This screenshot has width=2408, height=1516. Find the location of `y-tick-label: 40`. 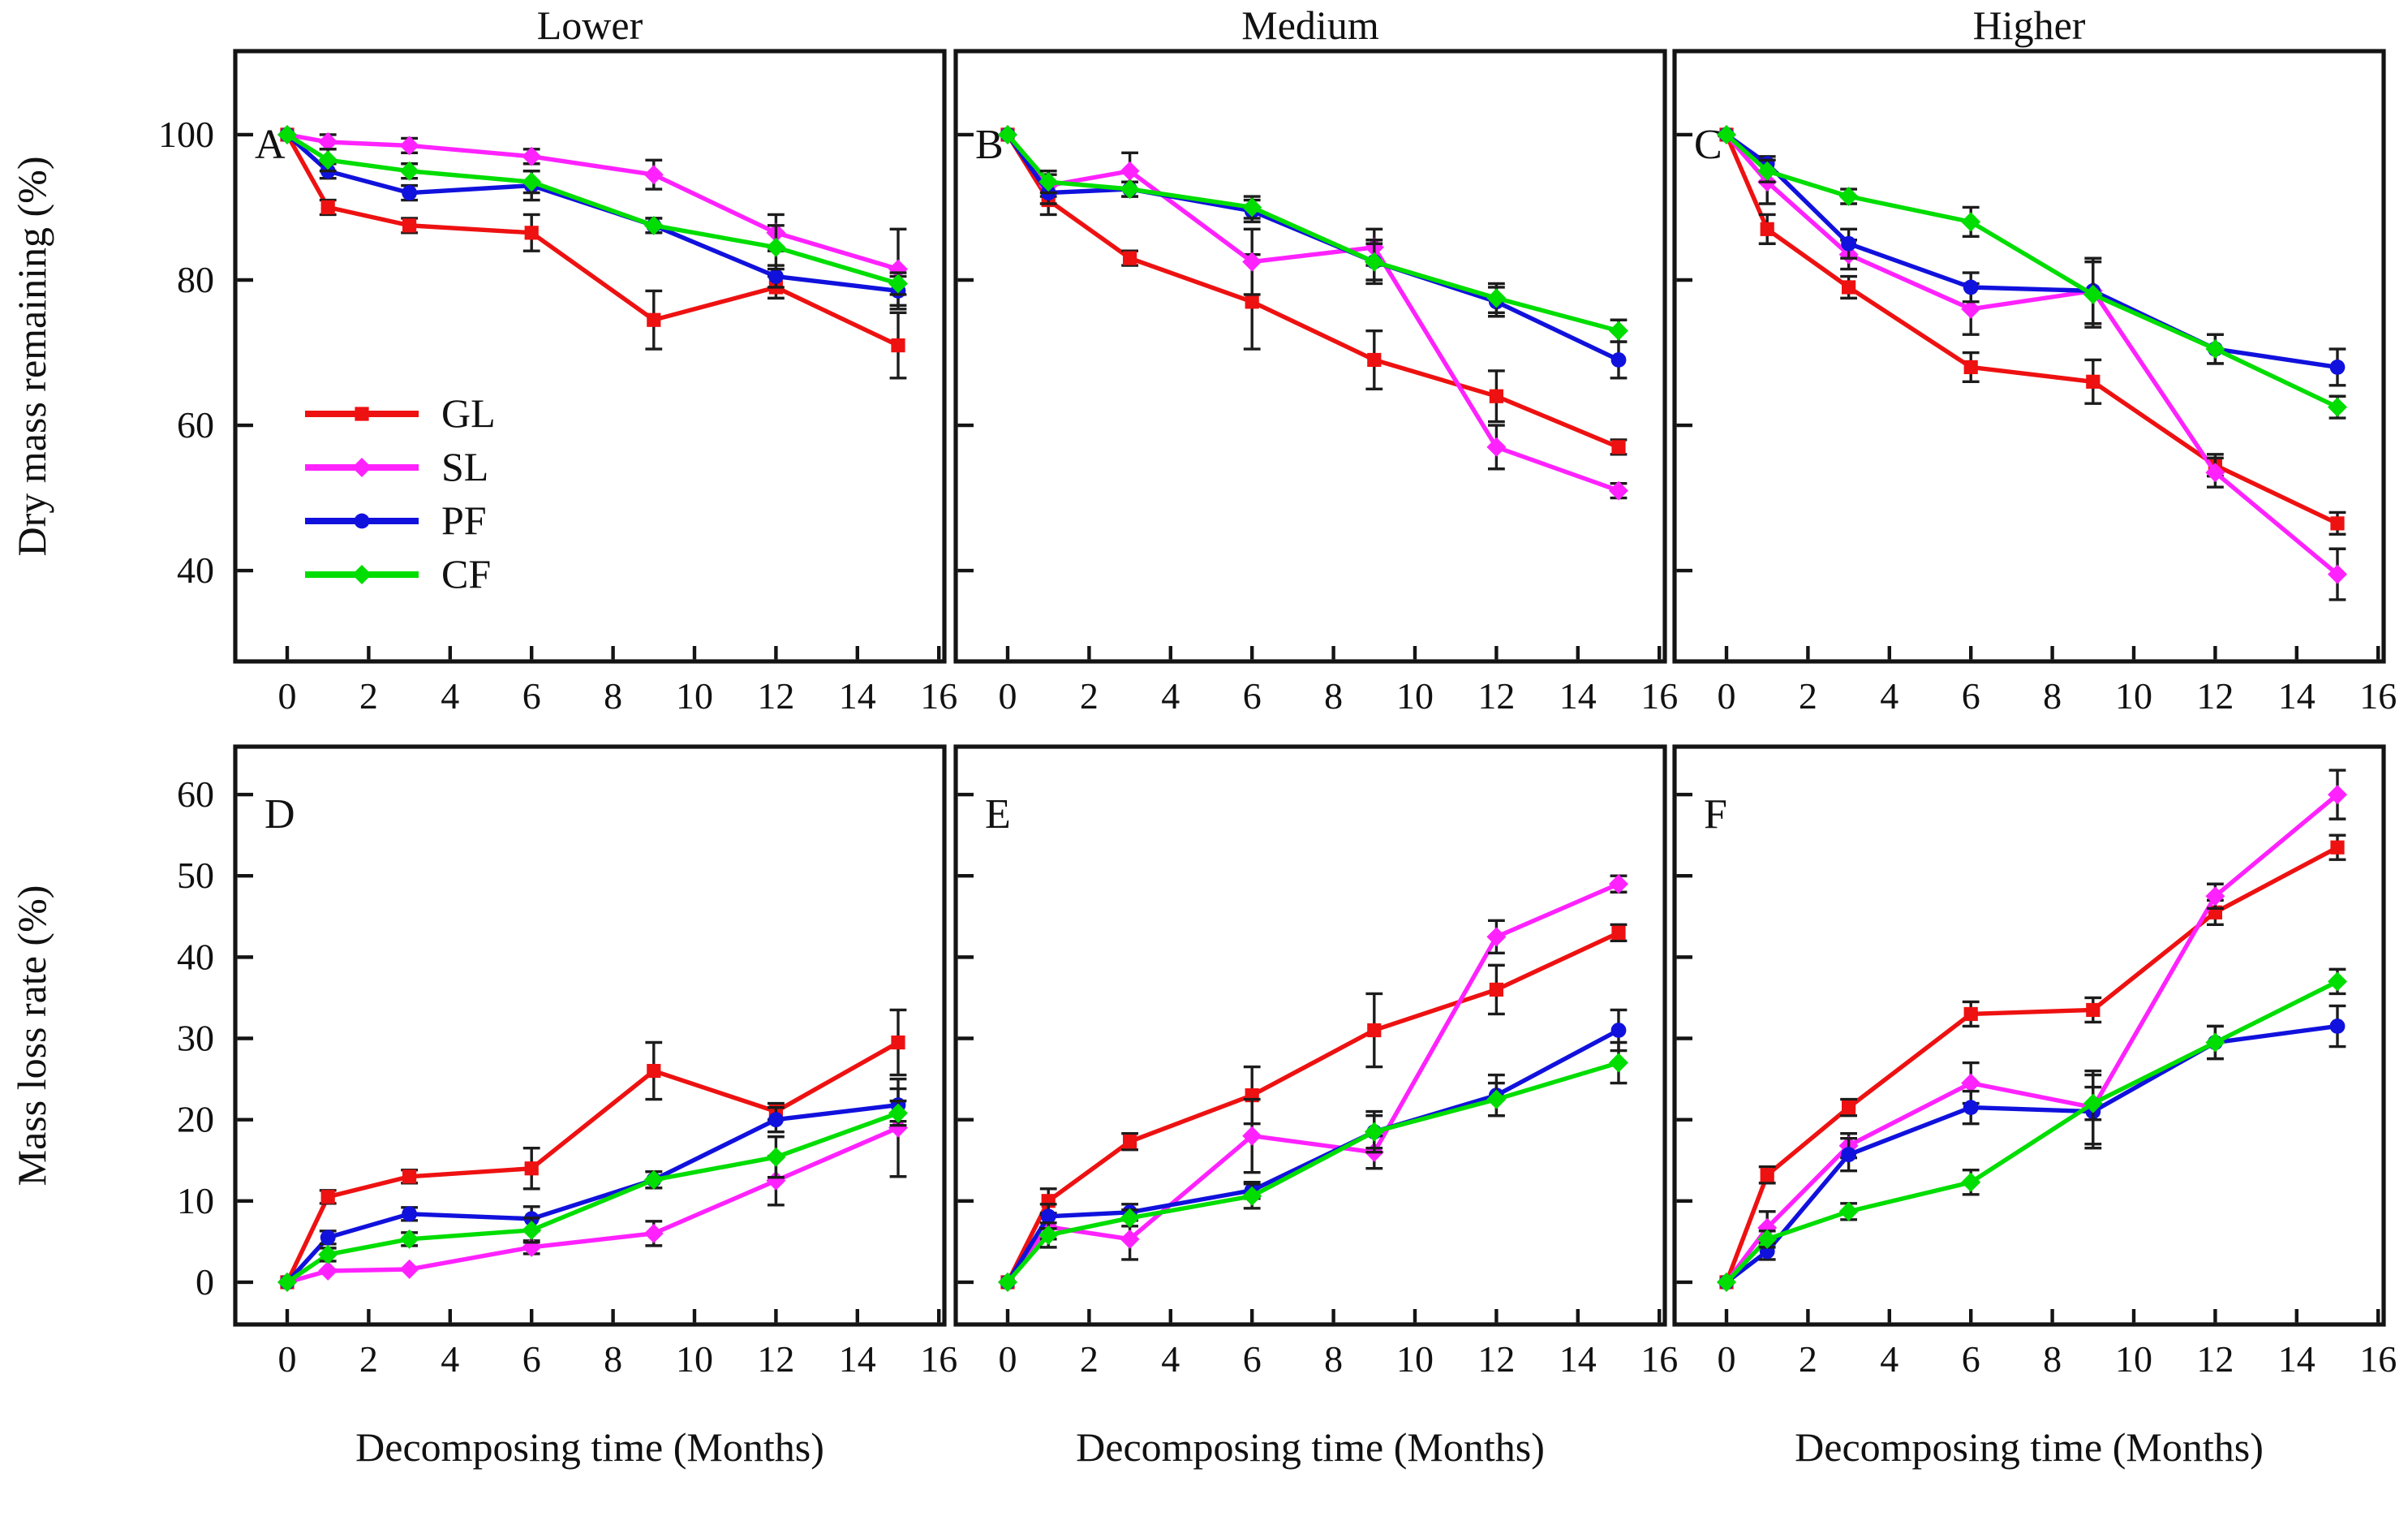

y-tick-label: 40 is located at coordinates (196, 570).